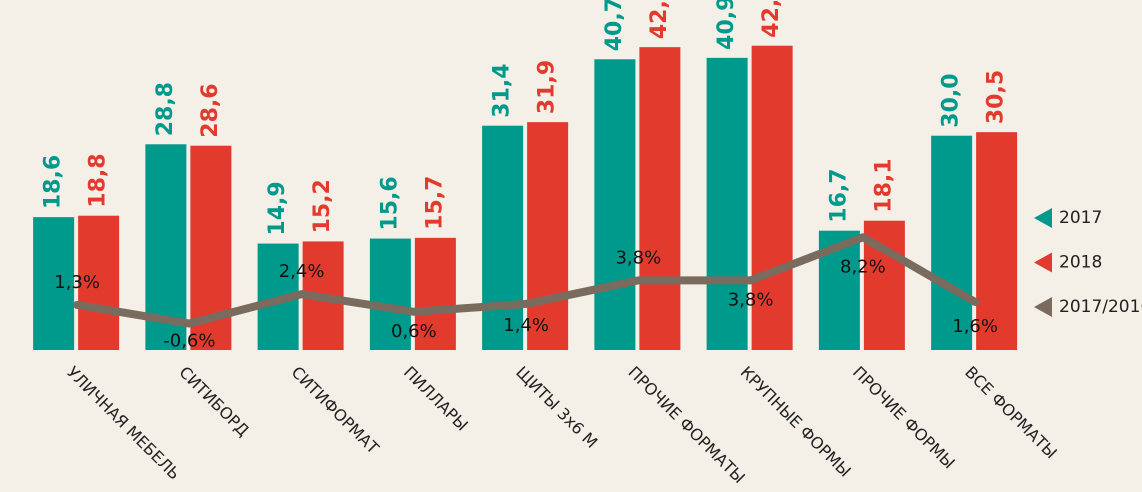 This screenshot has width=1142, height=492. I want to click on x-tick-label: ПРОЧИЕ ФОРМАТЫ, so click(686, 425).